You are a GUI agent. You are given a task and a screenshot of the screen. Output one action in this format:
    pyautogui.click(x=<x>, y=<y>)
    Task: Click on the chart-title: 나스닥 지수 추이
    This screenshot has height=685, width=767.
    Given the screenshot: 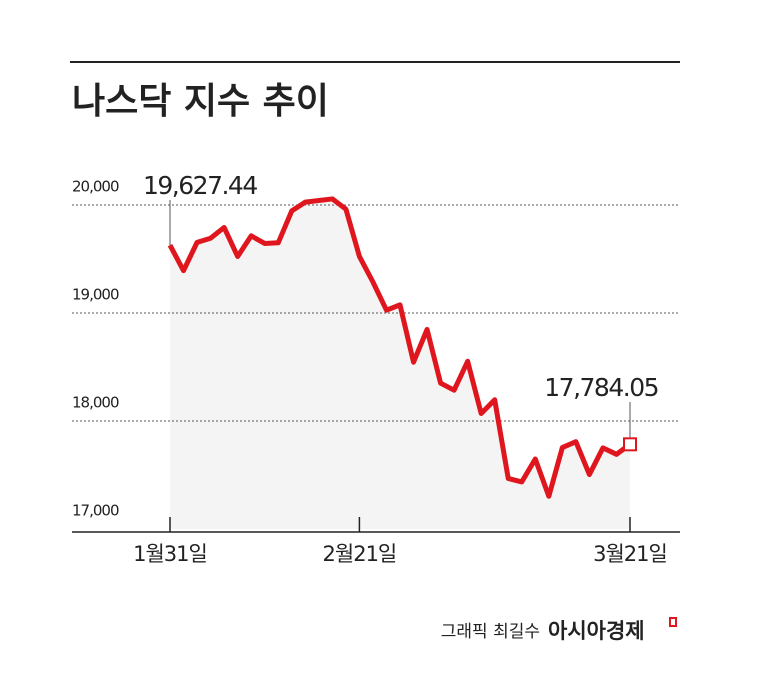 What is the action you would take?
    pyautogui.click(x=200, y=101)
    